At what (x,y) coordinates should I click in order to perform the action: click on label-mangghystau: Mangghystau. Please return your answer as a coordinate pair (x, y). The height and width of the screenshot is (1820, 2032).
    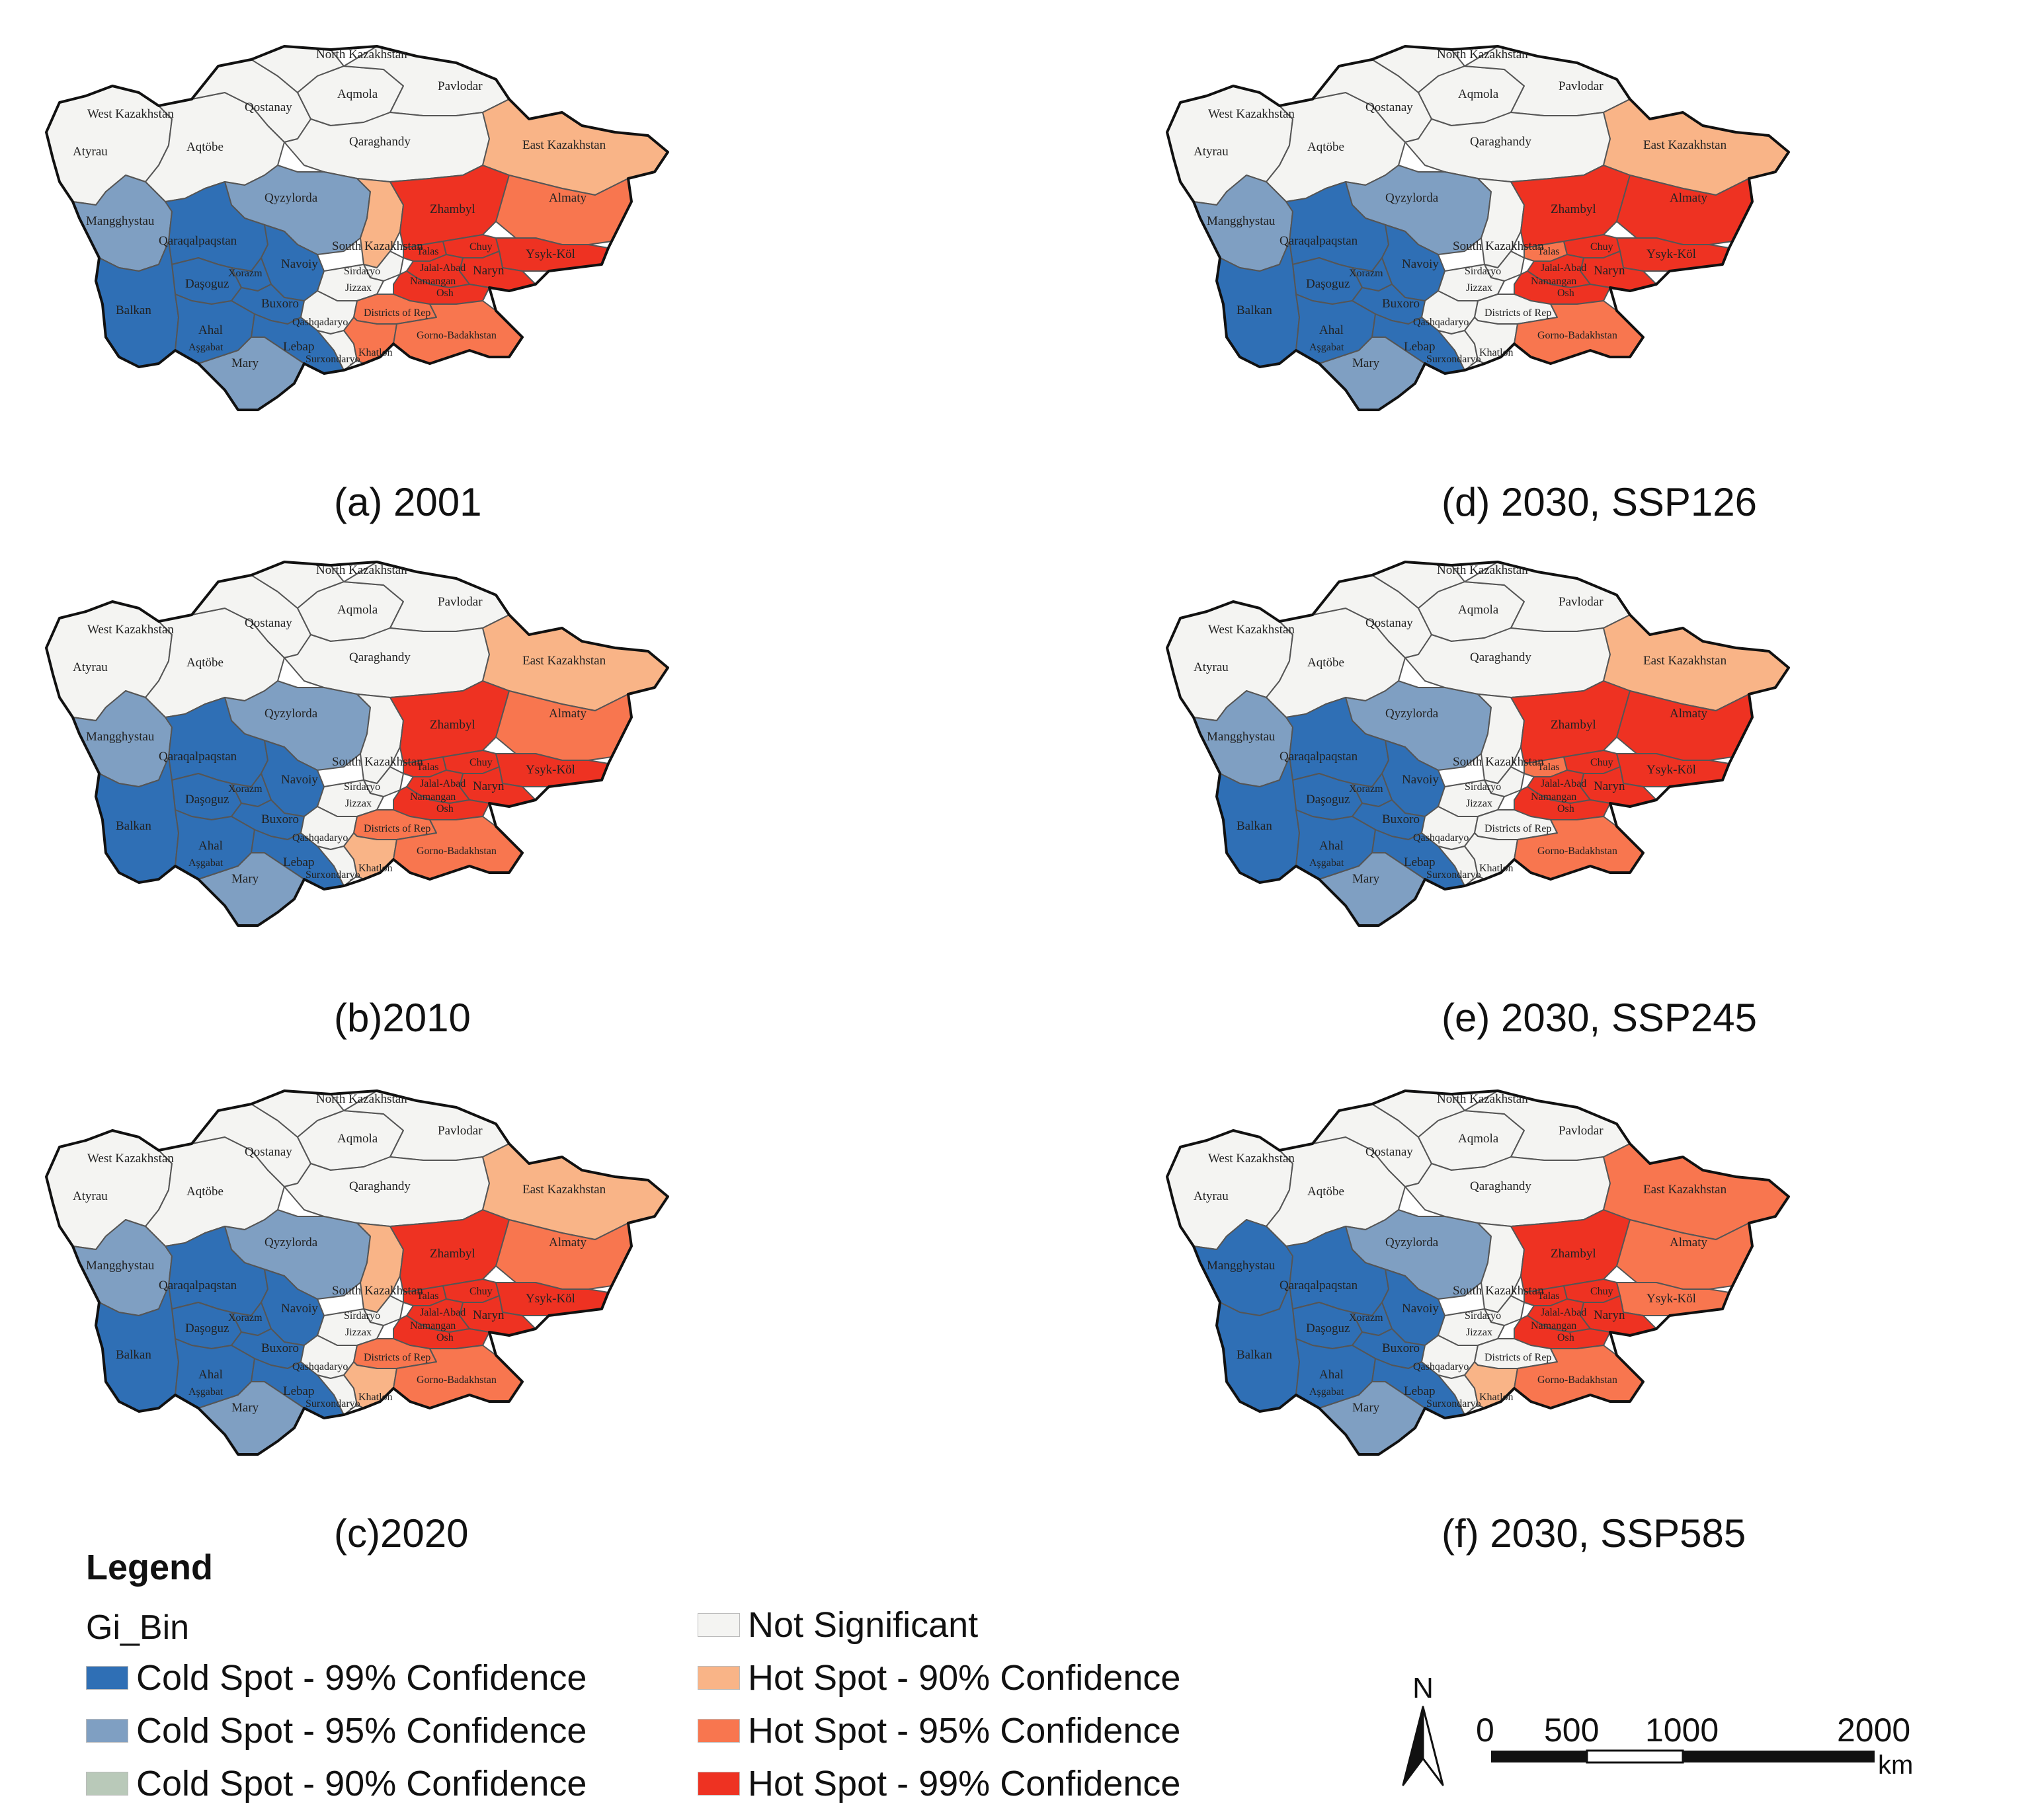
    Looking at the image, I should click on (120, 1266).